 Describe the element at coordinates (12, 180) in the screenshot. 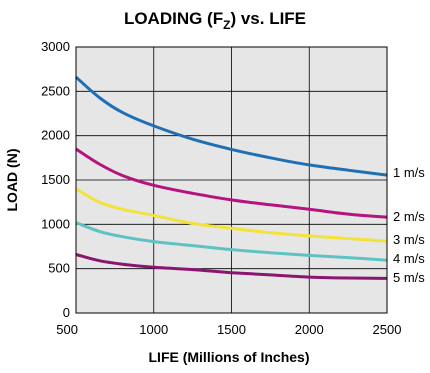

I see `y-axis-title: LOAD (N)` at that location.